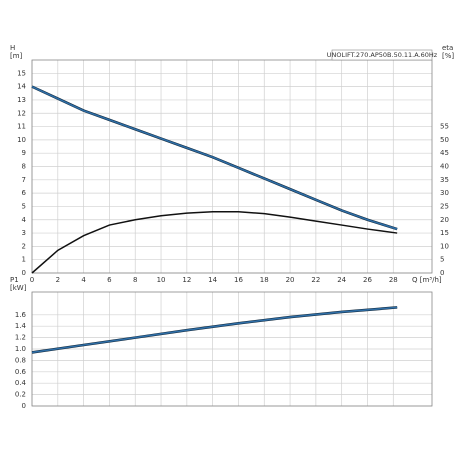 The height and width of the screenshot is (460, 460). I want to click on y-tick-label: 15, so click(21, 73).